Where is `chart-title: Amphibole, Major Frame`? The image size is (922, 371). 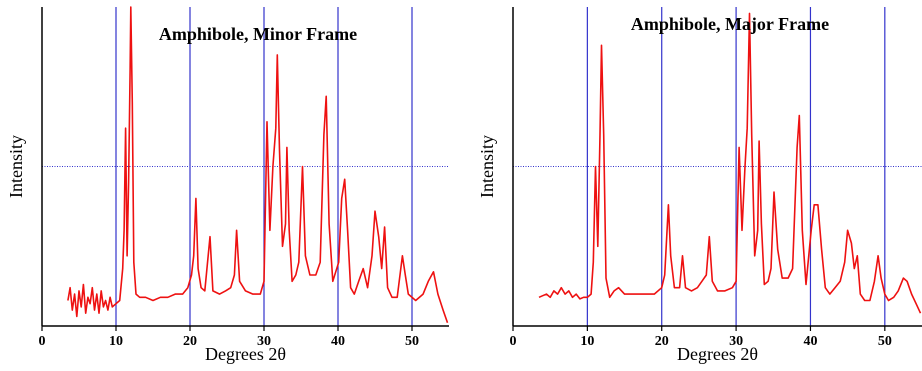 chart-title: Amphibole, Major Frame is located at coordinates (730, 24).